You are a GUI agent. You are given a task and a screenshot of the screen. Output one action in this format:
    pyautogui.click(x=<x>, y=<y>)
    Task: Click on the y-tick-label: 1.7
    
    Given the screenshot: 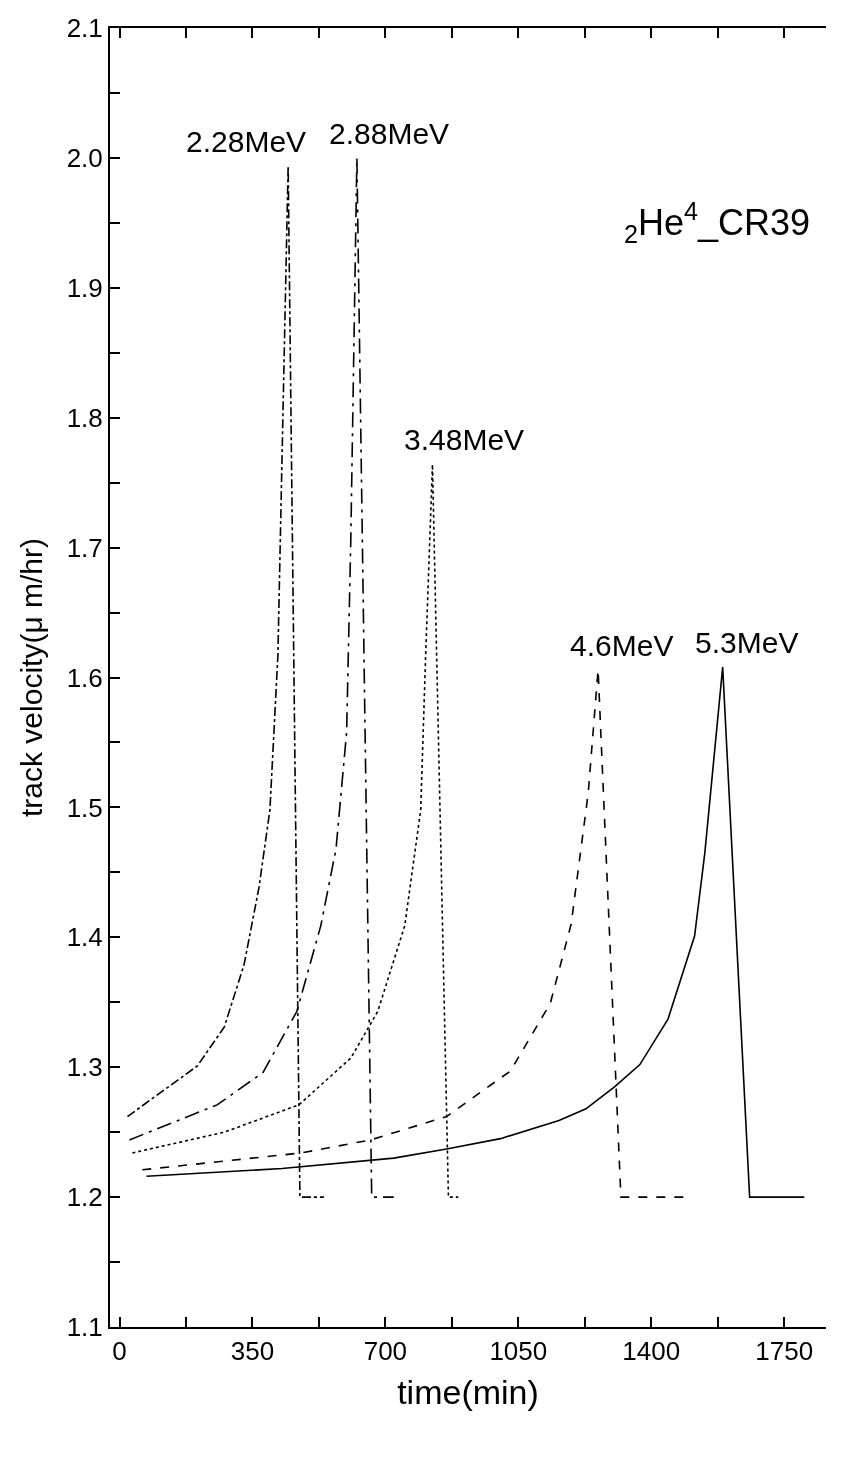 What is the action you would take?
    pyautogui.click(x=84, y=547)
    